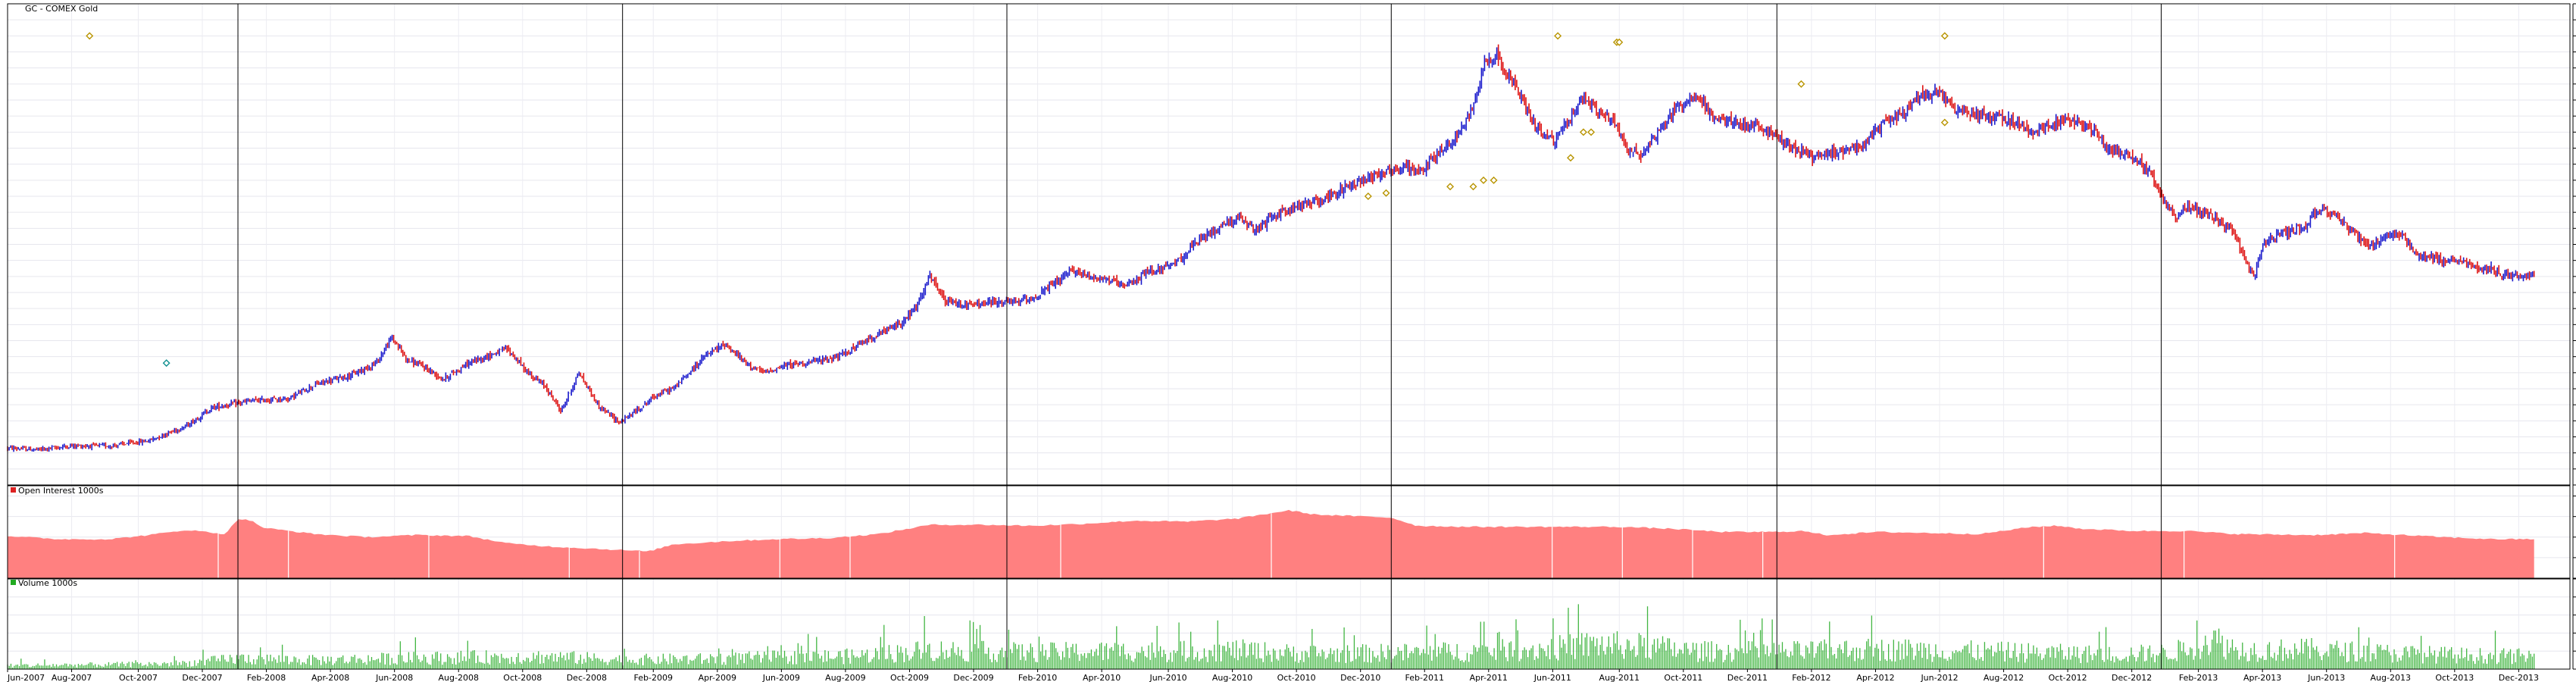  I want to click on x-tick-label: Apr-2011, so click(1489, 677).